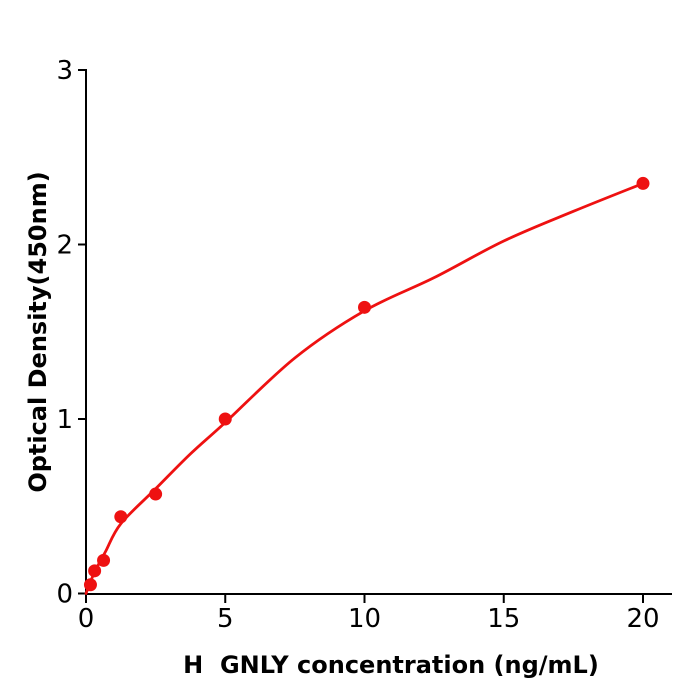  Describe the element at coordinates (225, 619) in the screenshot. I see `x-tick-label: 5` at that location.